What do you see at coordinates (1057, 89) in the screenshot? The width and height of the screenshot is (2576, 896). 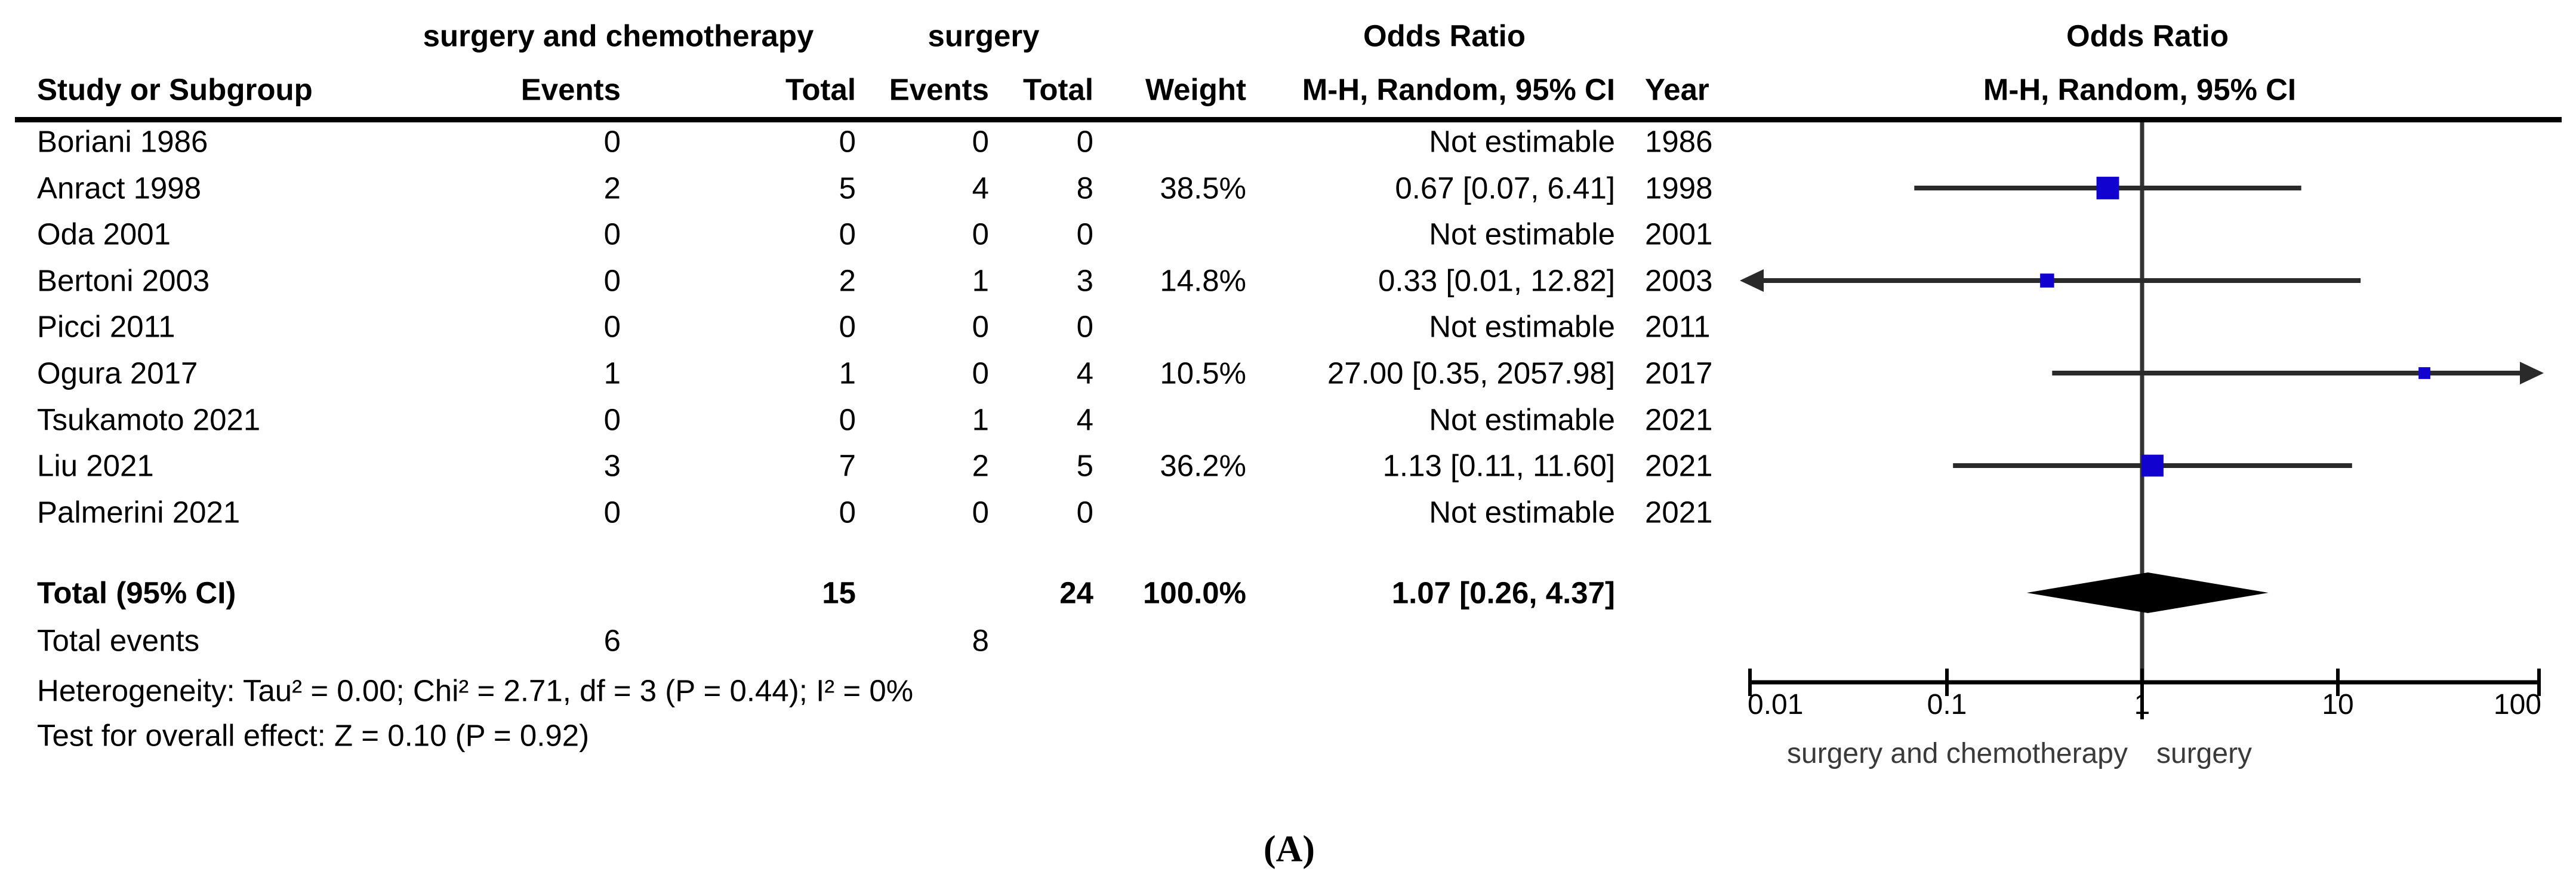 I see `total2-column-header: Total` at bounding box center [1057, 89].